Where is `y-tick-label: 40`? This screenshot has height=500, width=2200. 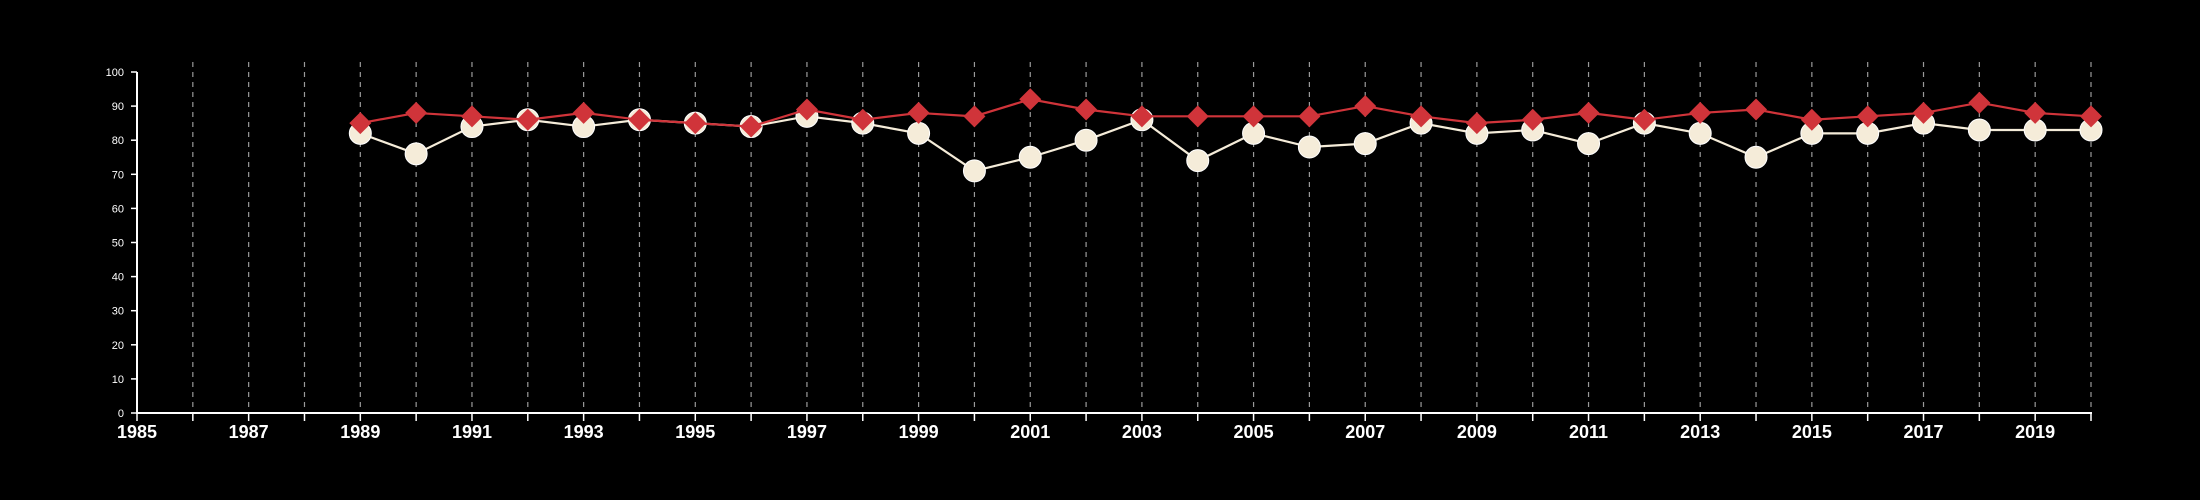
y-tick-label: 40 is located at coordinates (118, 278).